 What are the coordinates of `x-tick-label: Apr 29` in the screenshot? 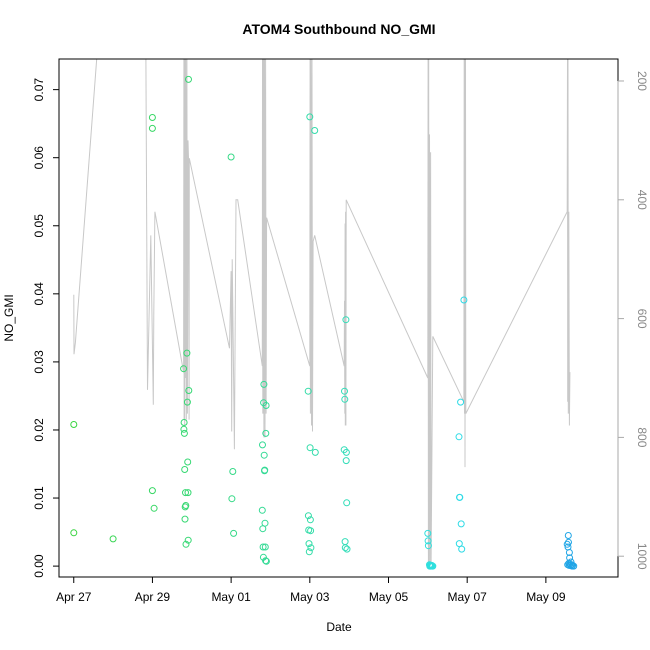 It's located at (153, 597).